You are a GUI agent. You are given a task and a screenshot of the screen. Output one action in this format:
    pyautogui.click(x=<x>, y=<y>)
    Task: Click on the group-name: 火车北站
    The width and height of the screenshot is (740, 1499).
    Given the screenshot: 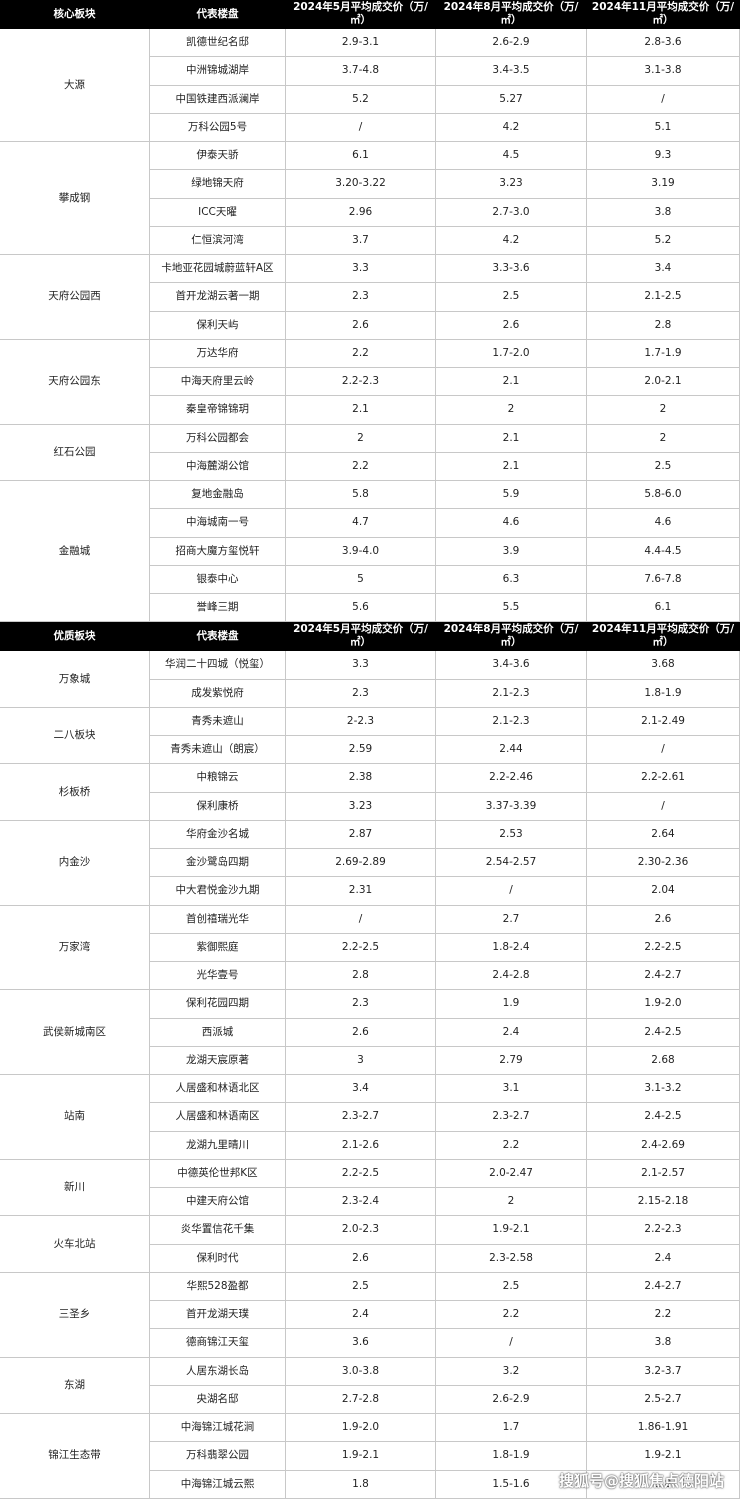 What is the action you would take?
    pyautogui.click(x=75, y=1244)
    